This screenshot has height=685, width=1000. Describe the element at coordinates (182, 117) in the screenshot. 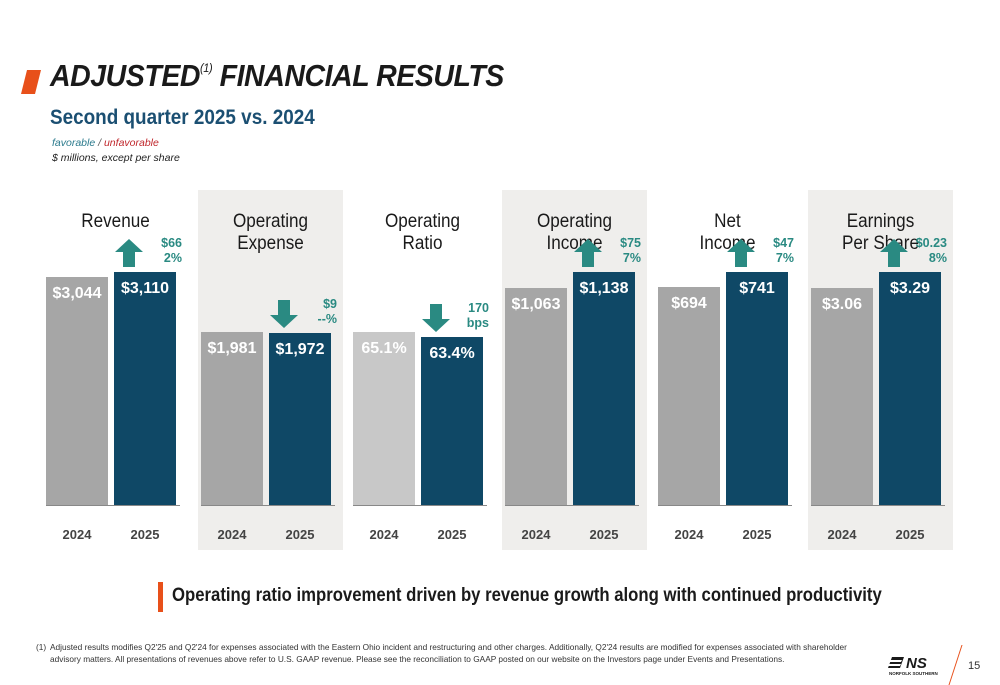

I see `page-subtitle: Second quarter 2025 vs. 2024` at that location.